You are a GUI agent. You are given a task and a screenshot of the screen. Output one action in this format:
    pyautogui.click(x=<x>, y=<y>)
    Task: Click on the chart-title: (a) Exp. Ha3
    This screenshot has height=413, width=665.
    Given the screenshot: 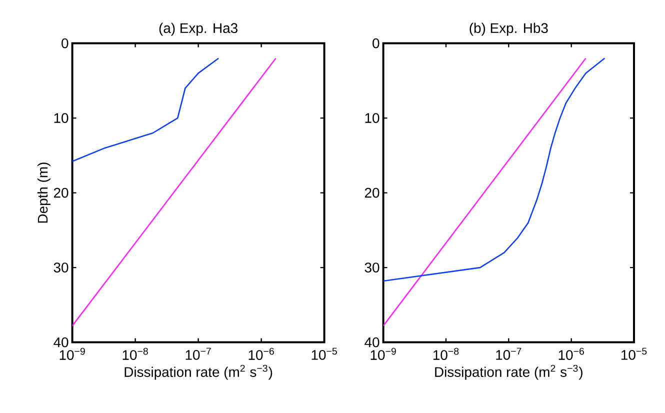 What is the action you would take?
    pyautogui.click(x=198, y=29)
    